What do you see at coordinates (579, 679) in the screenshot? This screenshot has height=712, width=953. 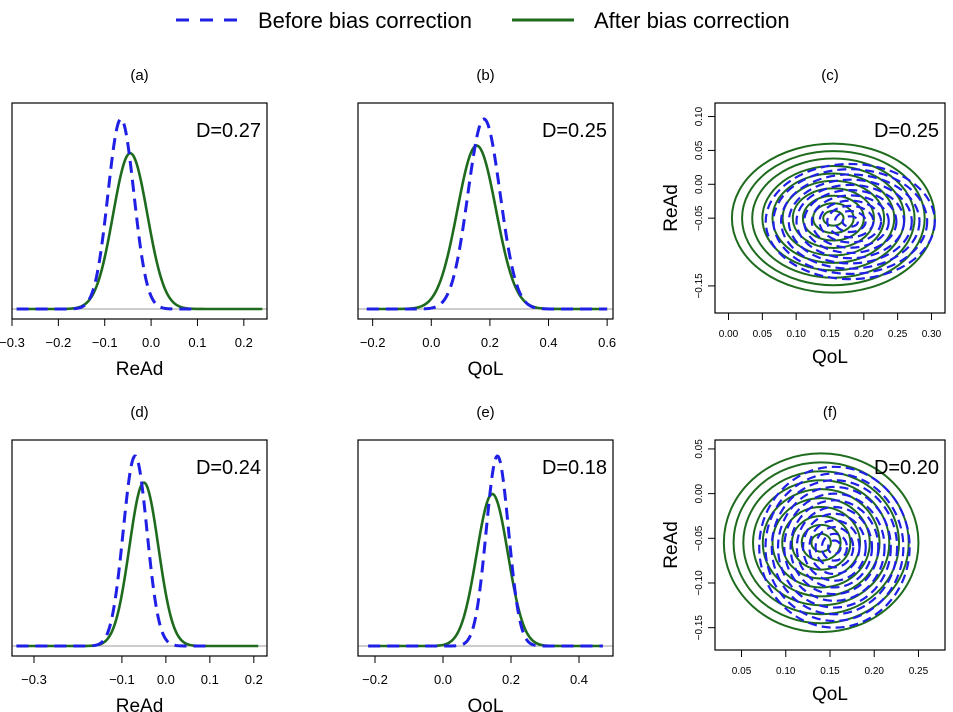 I see `x-tick-label: 0.4` at bounding box center [579, 679].